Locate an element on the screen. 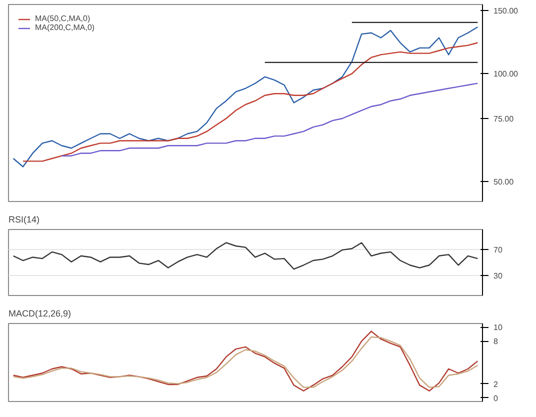 This screenshot has width=536, height=417. y-tick-label: 0 is located at coordinates (496, 398).